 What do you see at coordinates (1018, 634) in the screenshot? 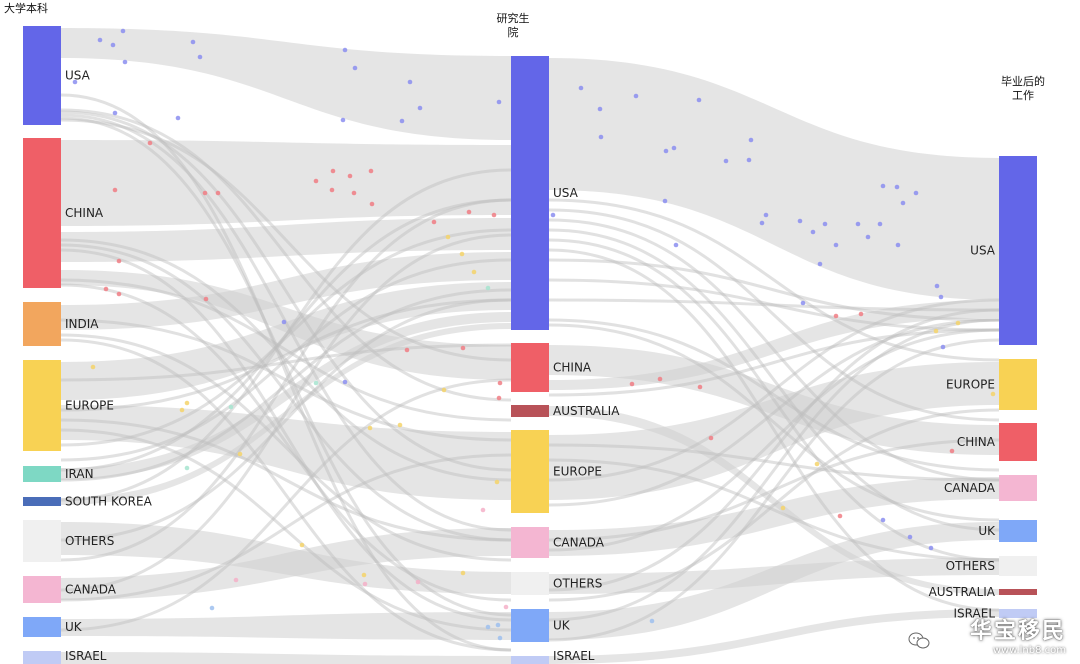
I see `watermark: 华宝移民 www.lnb8.com` at bounding box center [1018, 634].